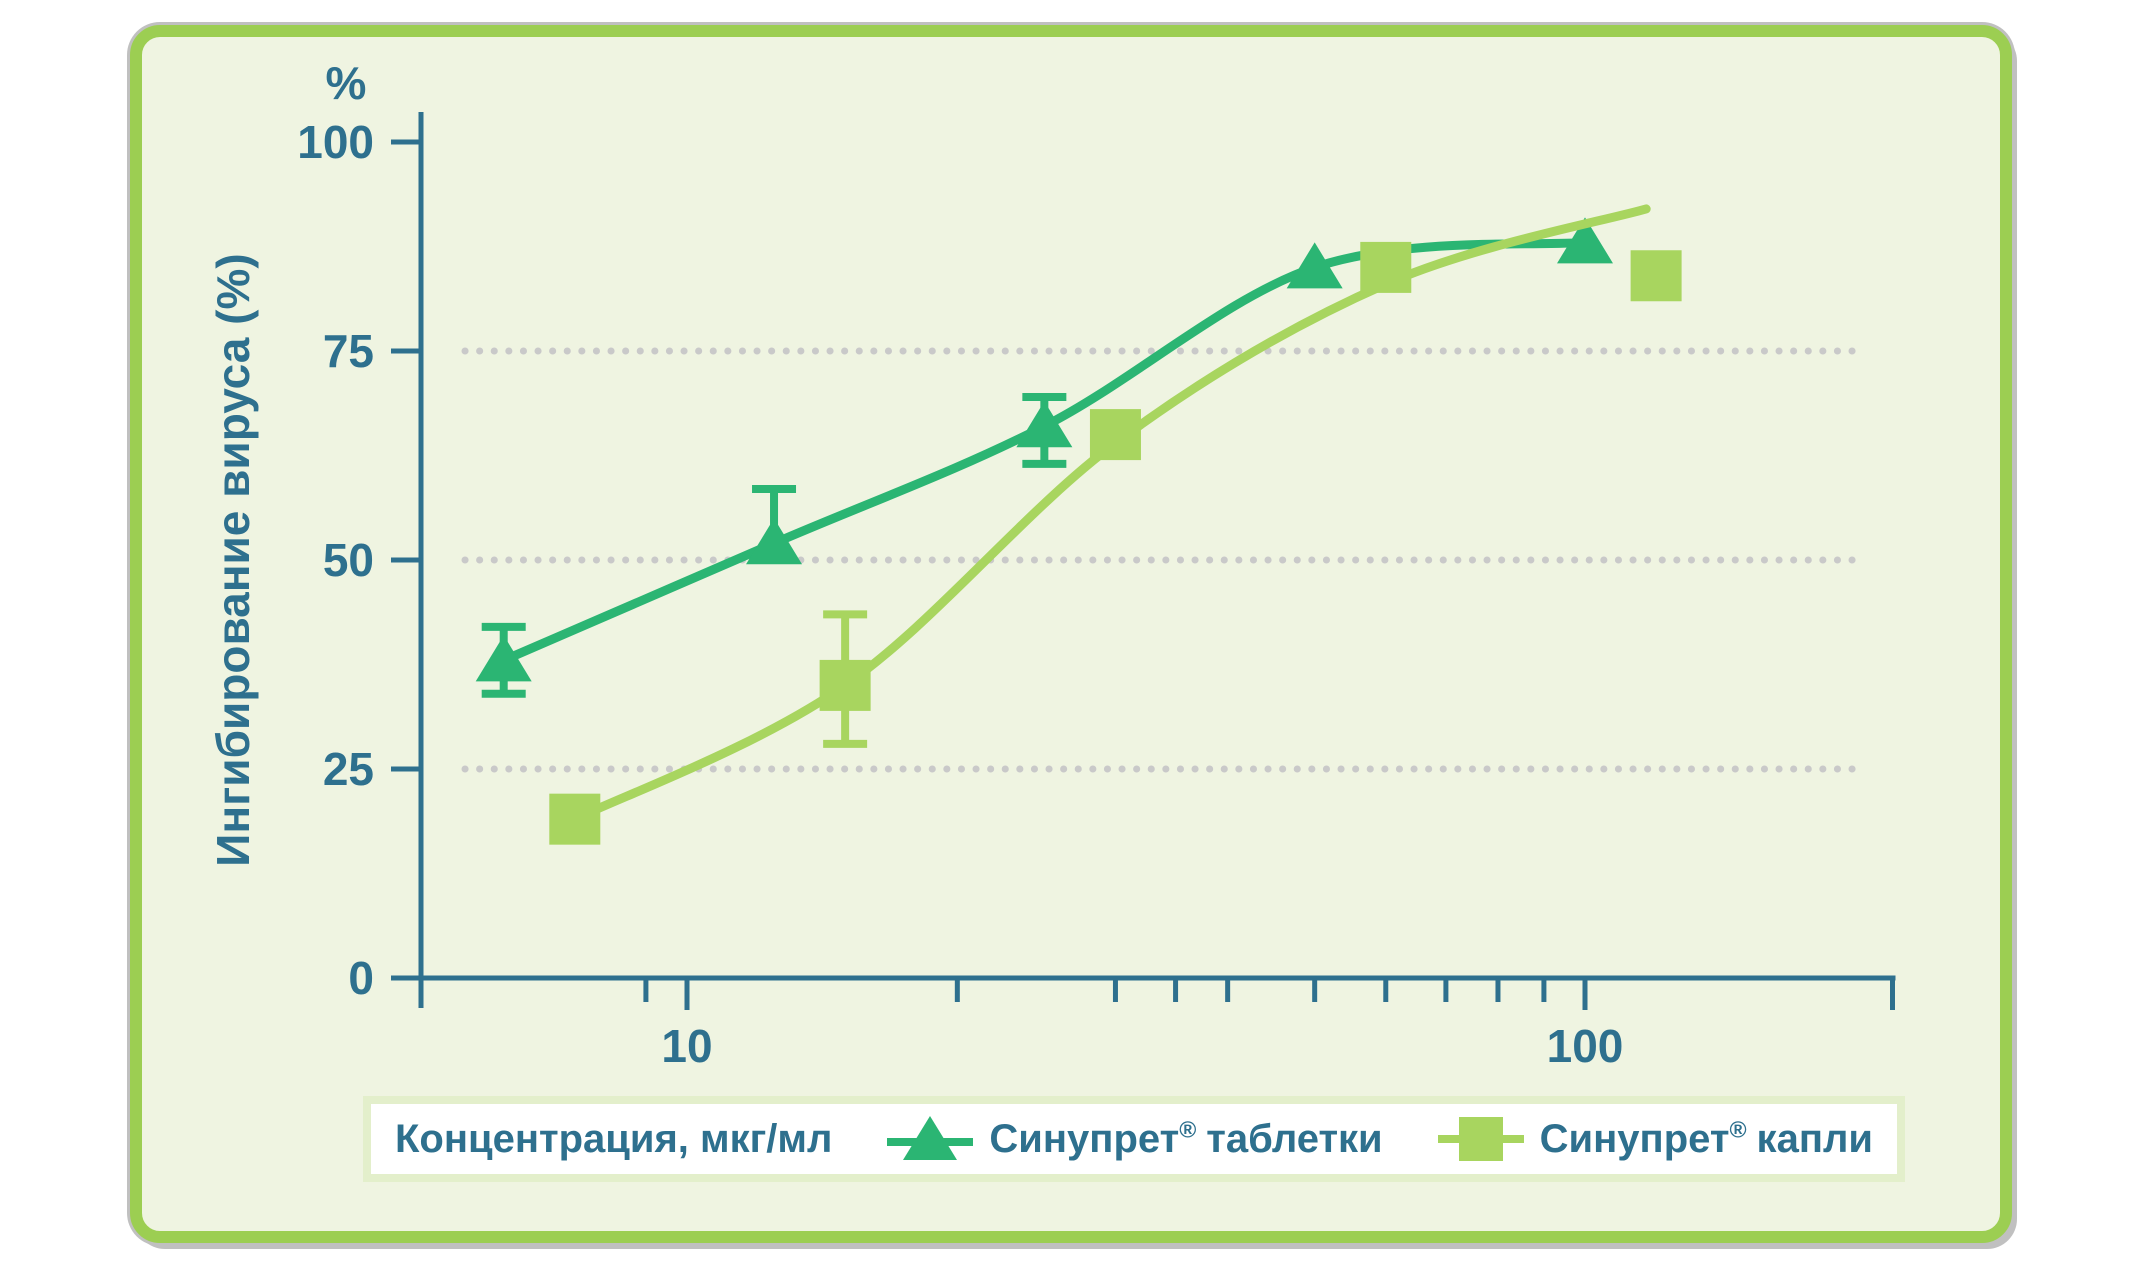 This screenshot has width=2140, height=1280. What do you see at coordinates (1480, 1139) in the screenshot?
I see `drops-square-marker-icon` at bounding box center [1480, 1139].